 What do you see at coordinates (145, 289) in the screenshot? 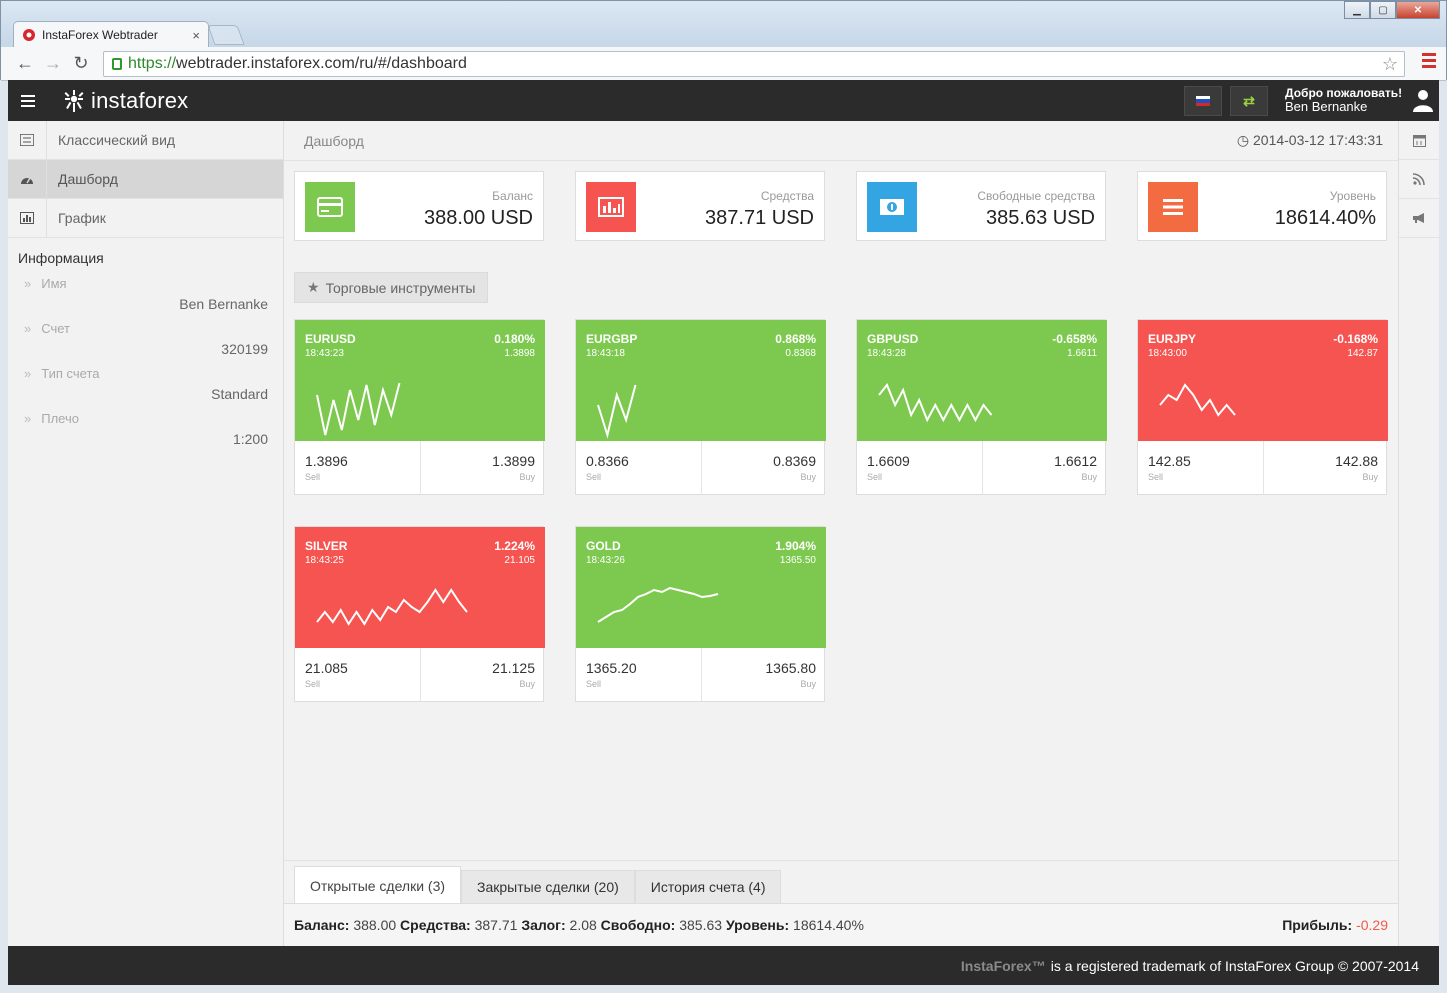
I see `info-row-name: Имя Ben Bernanke` at bounding box center [145, 289].